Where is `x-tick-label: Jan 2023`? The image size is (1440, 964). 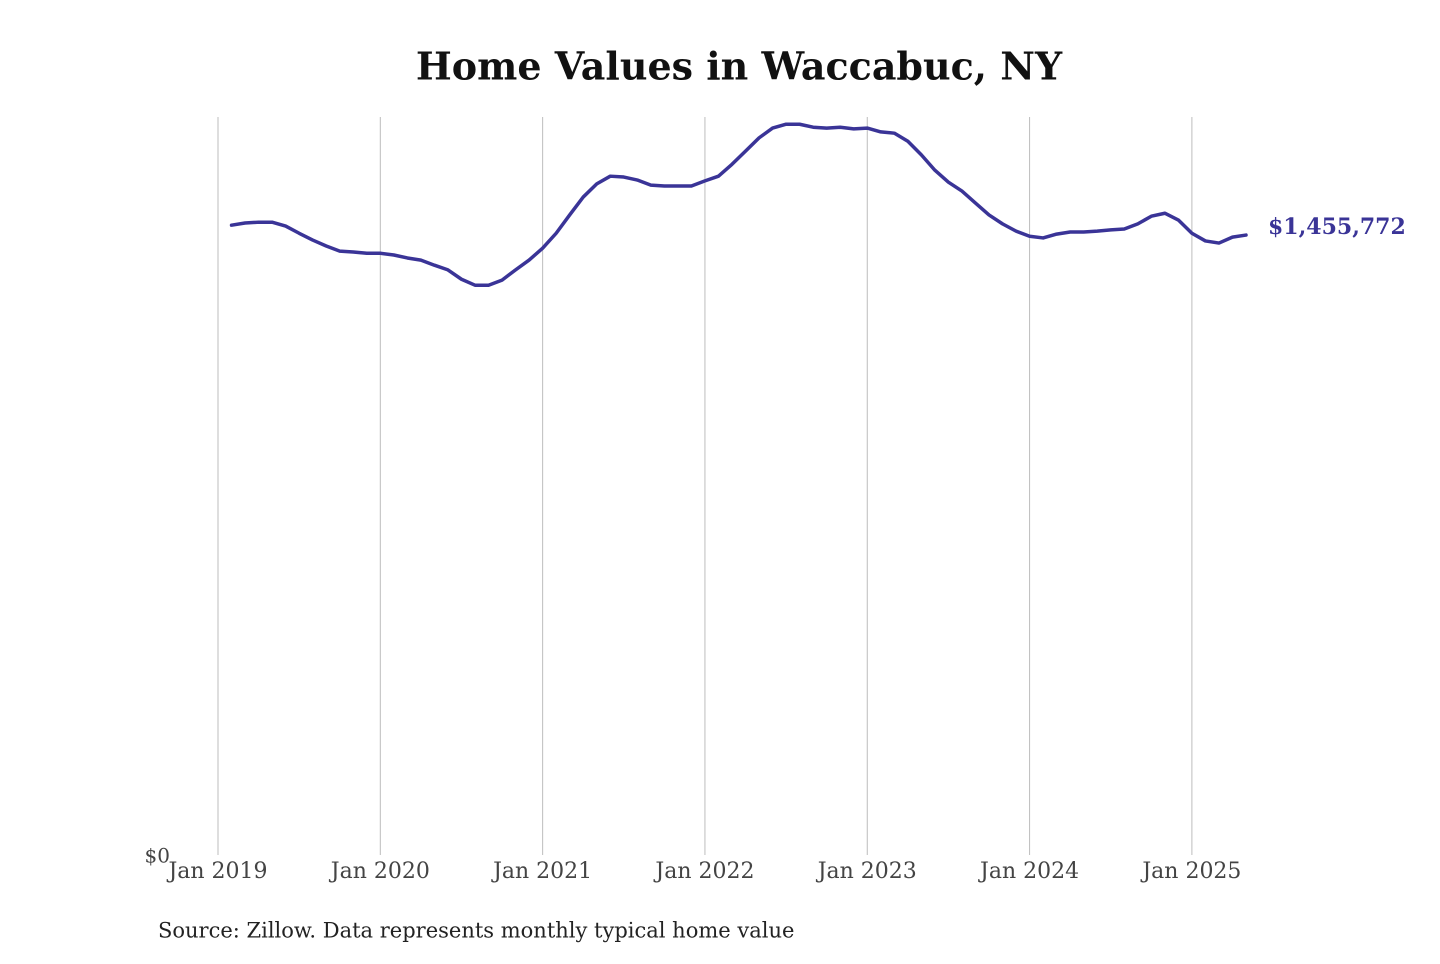 x-tick-label: Jan 2023 is located at coordinates (866, 871).